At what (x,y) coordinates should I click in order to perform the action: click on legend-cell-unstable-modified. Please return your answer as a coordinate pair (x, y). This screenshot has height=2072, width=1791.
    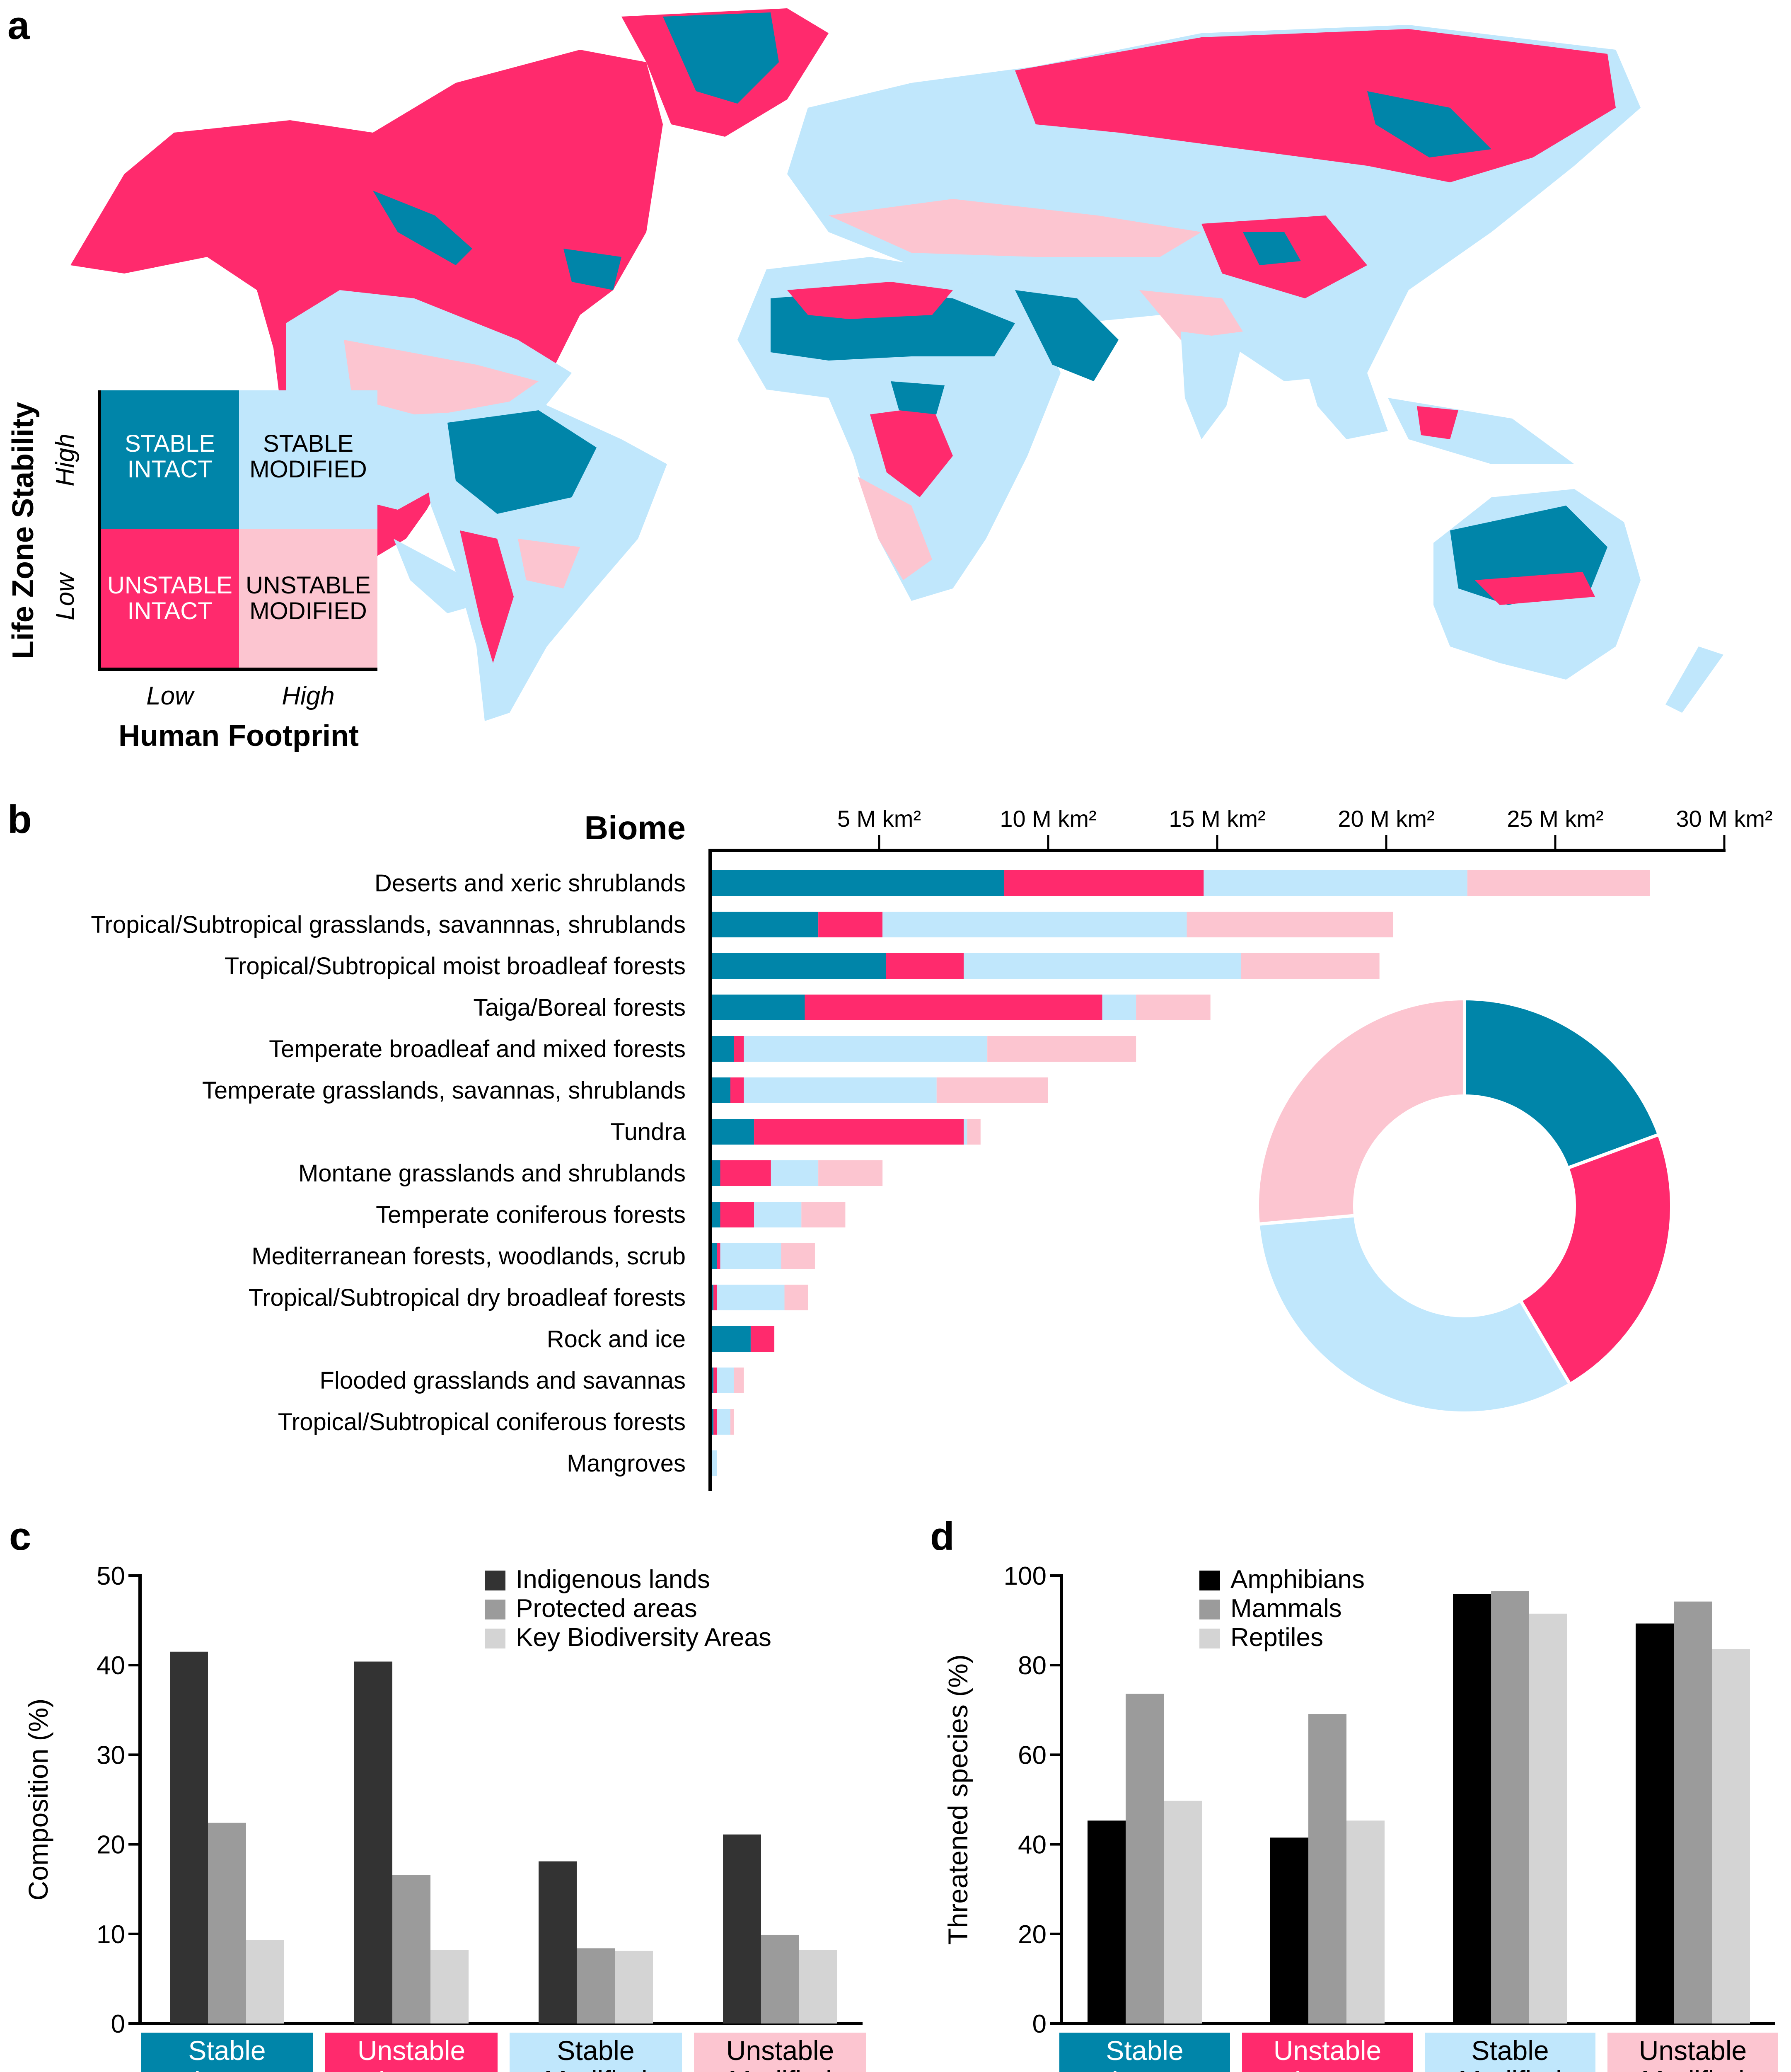
    Looking at the image, I should click on (308, 598).